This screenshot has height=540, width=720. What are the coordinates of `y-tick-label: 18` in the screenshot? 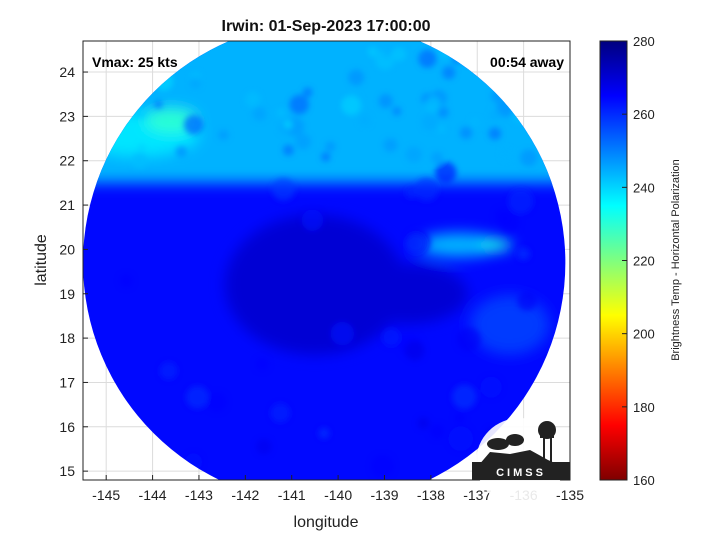 It's located at (67, 338).